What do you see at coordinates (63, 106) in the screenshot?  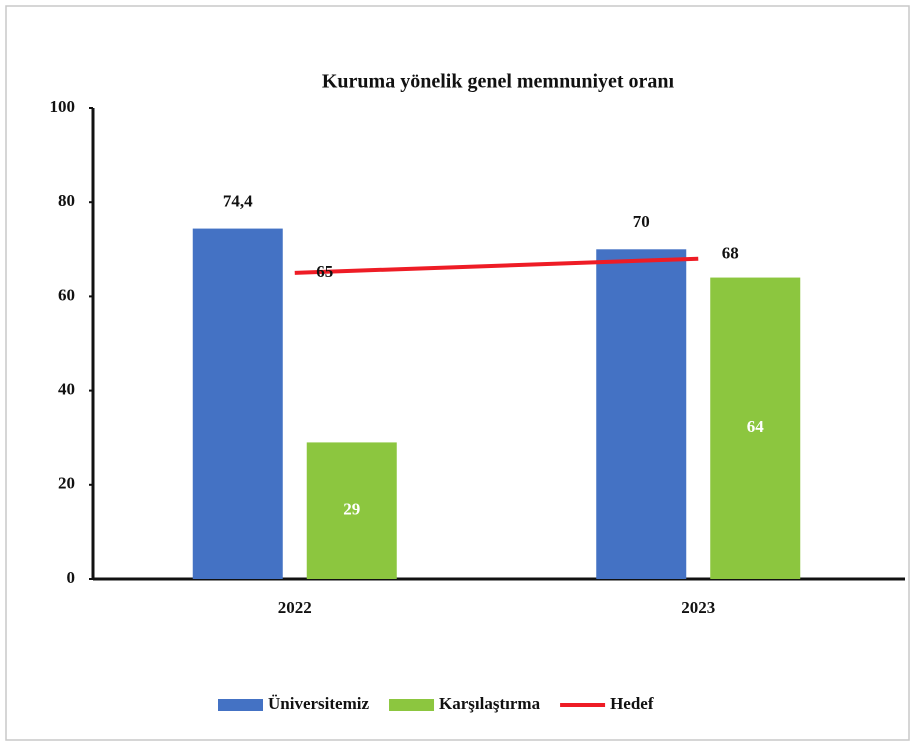 I see `y-tick-label: 100` at bounding box center [63, 106].